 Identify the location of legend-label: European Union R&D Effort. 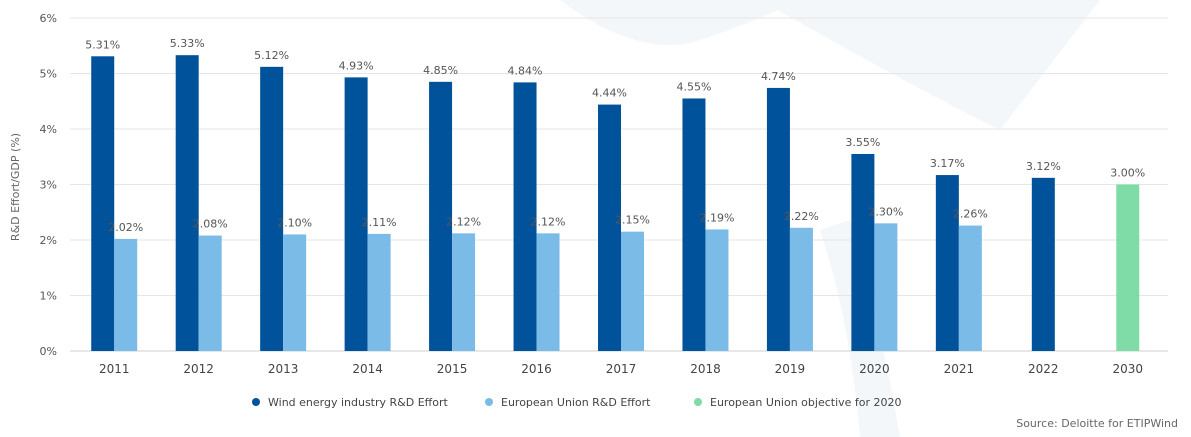
(576, 402).